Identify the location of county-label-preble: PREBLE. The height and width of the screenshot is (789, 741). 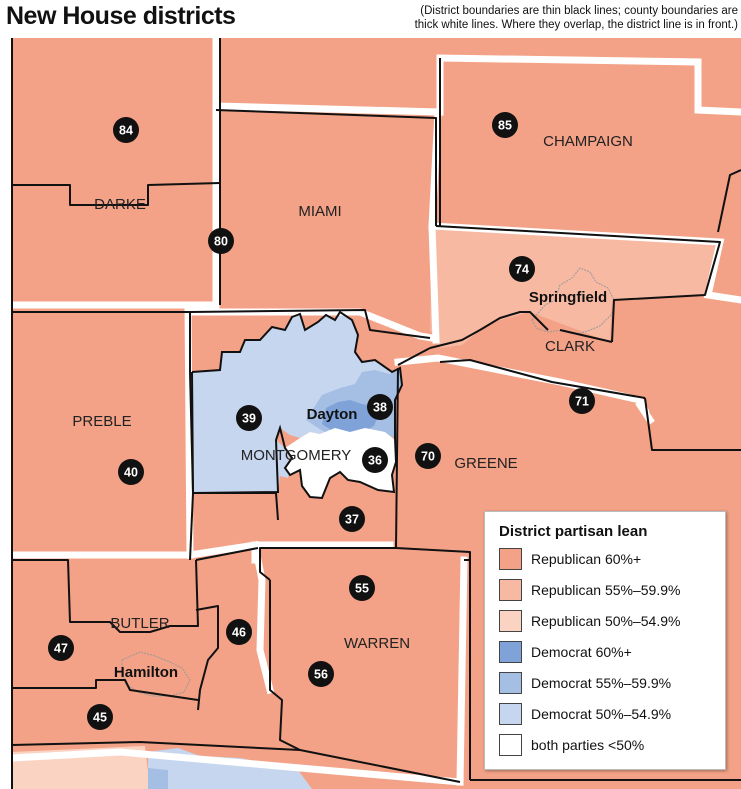
(101, 421).